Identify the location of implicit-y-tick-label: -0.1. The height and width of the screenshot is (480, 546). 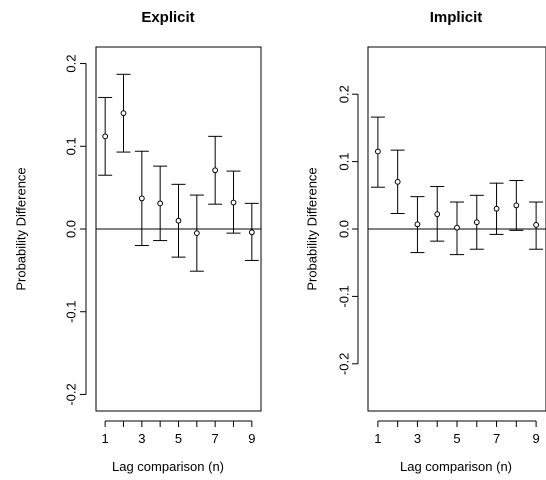
(343, 296).